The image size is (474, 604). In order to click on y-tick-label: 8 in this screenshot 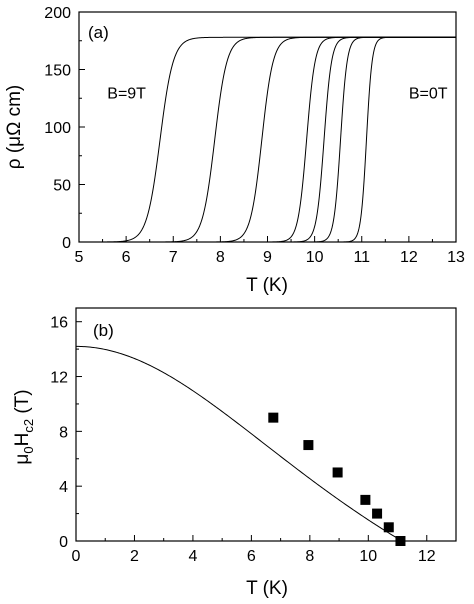, I will do `click(63, 432)`.